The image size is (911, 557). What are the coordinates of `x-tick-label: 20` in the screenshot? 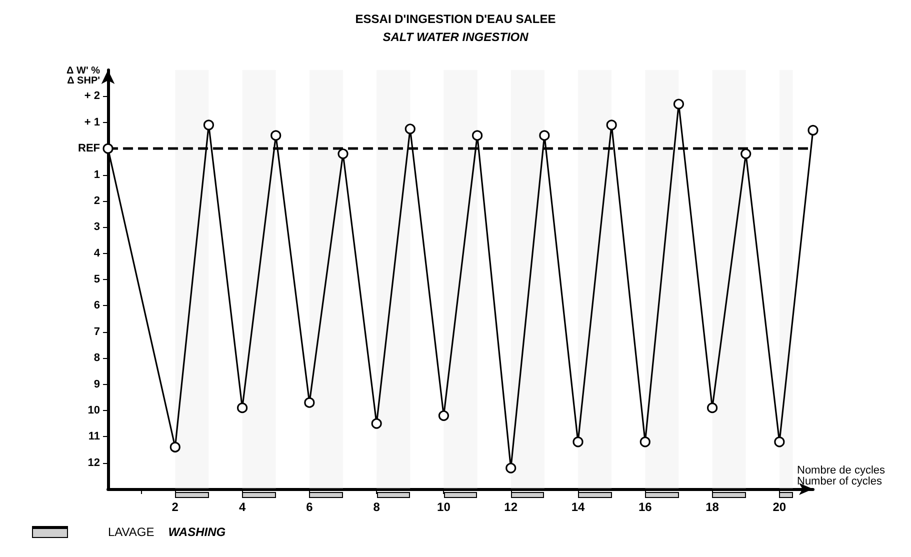 It's located at (779, 507).